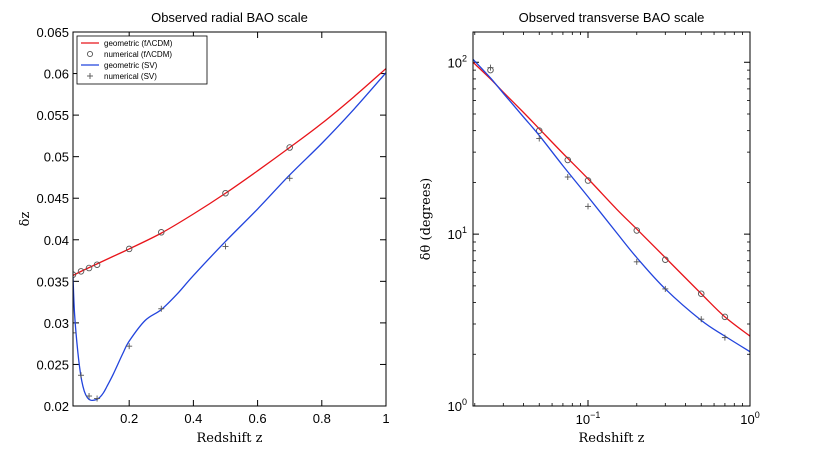  What do you see at coordinates (52, 115) in the screenshot?
I see `y-tick-label: 0.055` at bounding box center [52, 115].